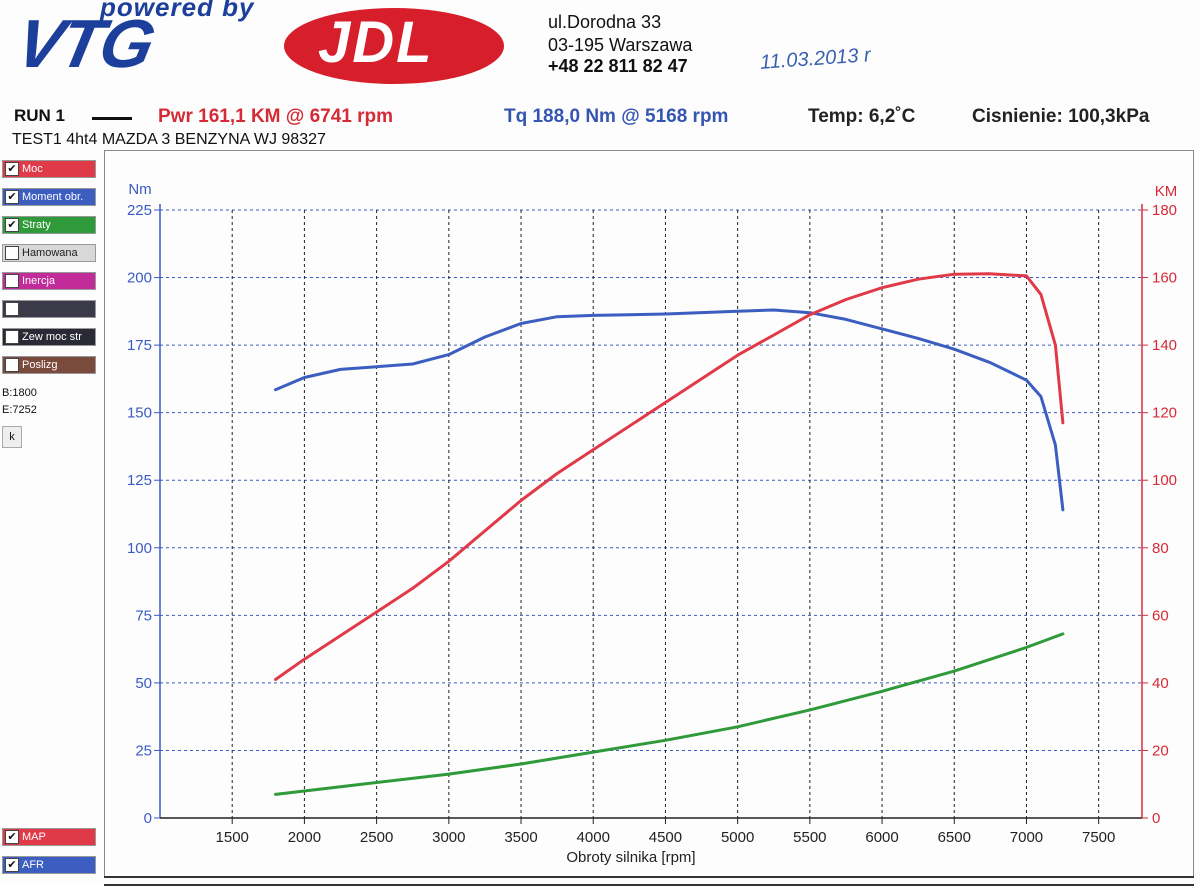  I want to click on series-toggle-straty: ✔ Straty, so click(49, 225).